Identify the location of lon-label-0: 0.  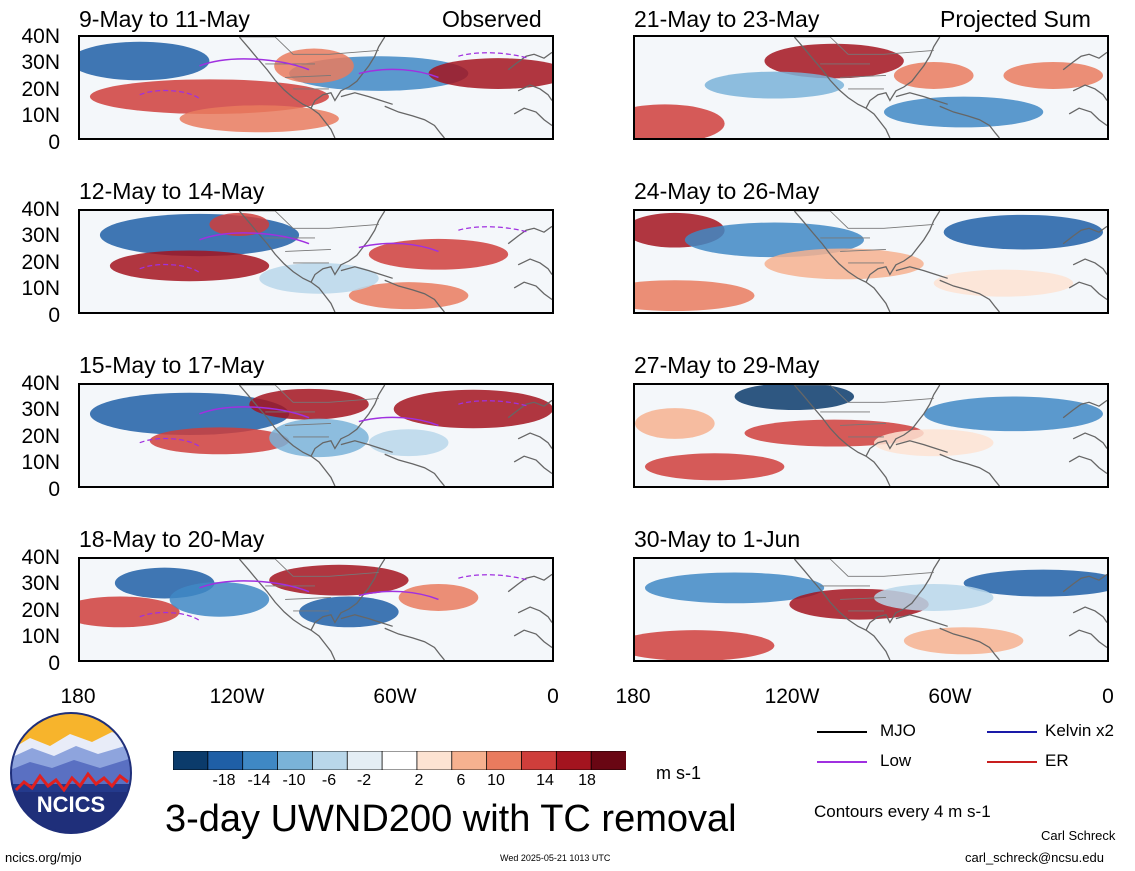
(553, 696).